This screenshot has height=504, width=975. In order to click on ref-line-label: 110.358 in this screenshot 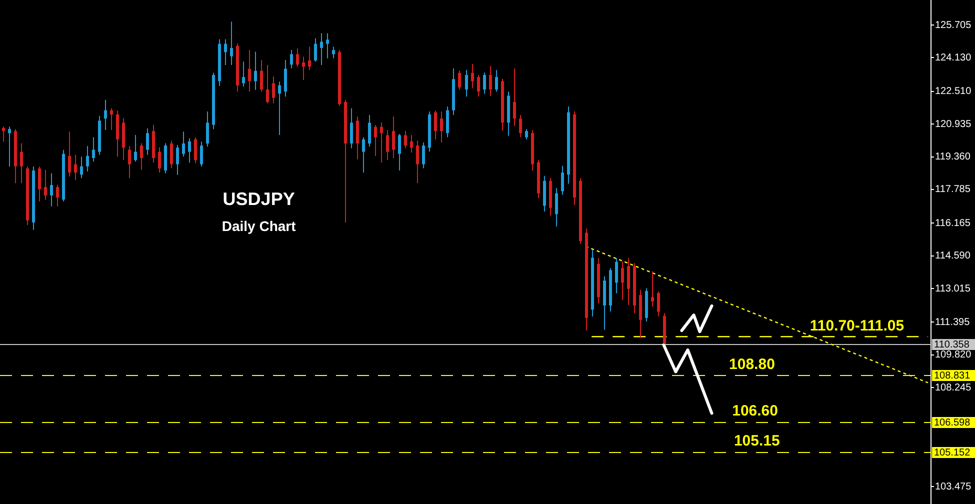, I will do `click(952, 344)`.